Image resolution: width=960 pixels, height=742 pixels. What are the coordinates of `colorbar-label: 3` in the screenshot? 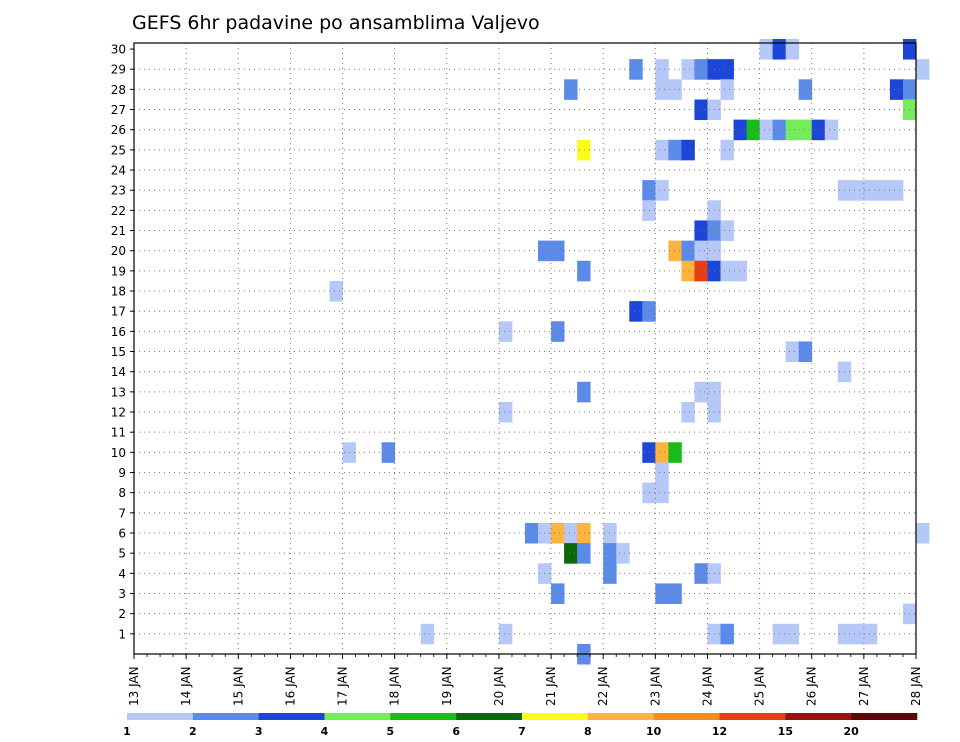 It's located at (259, 731).